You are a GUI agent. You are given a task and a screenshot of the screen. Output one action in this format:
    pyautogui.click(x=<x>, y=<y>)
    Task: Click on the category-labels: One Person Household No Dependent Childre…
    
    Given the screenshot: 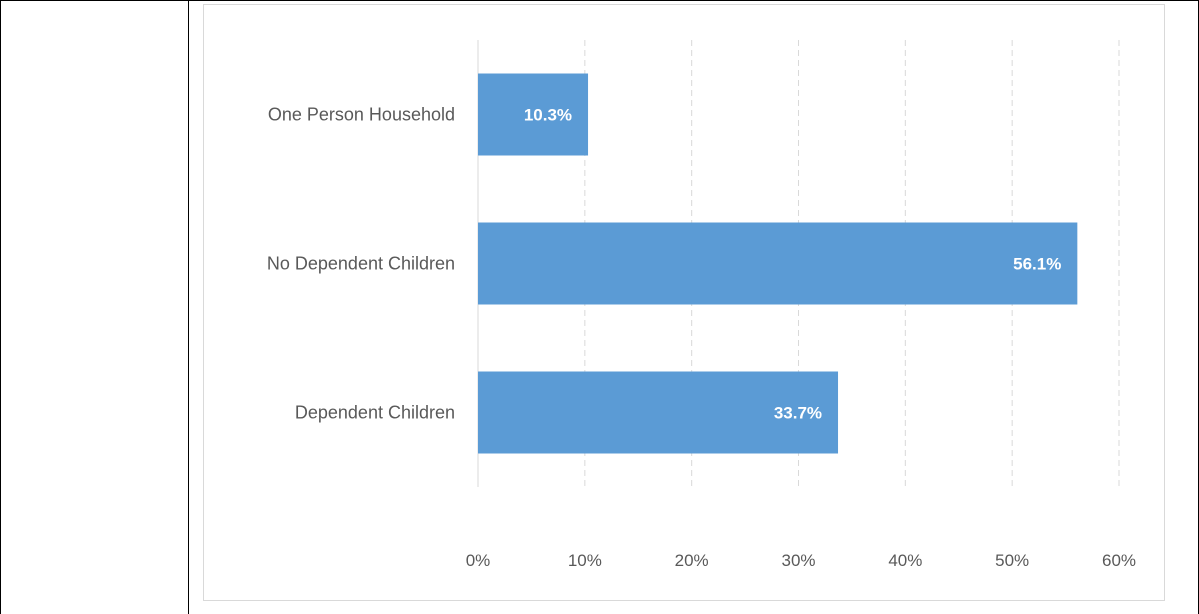 What is the action you would take?
    pyautogui.click(x=361, y=264)
    